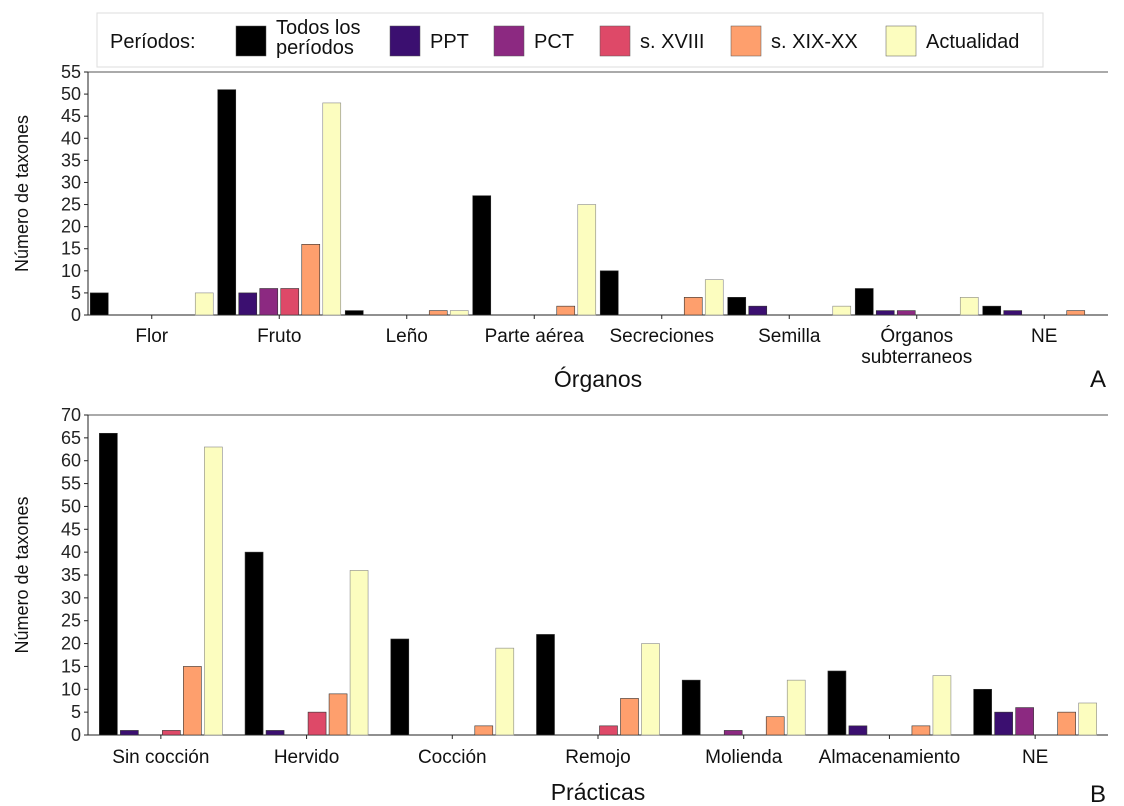  What do you see at coordinates (315, 48) in the screenshot?
I see `legend-label-line2: períodos` at bounding box center [315, 48].